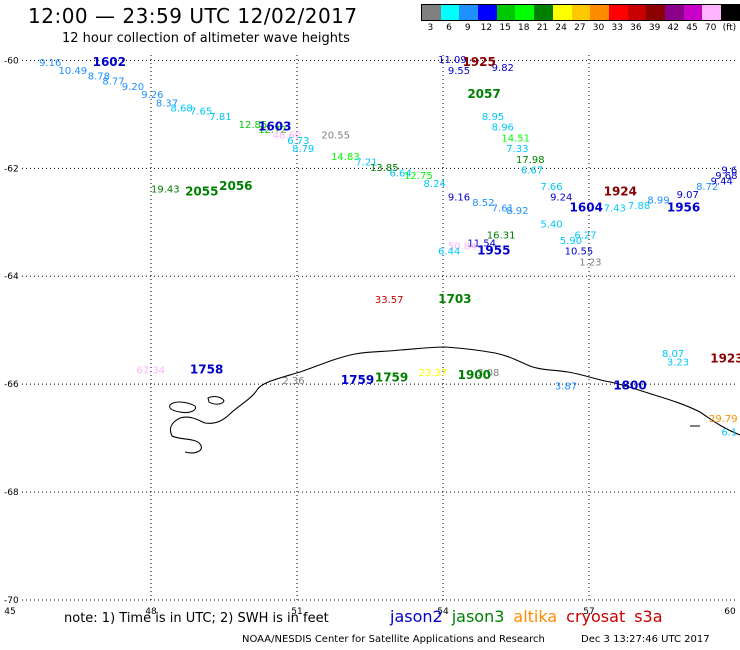 The width and height of the screenshot is (740, 650). What do you see at coordinates (435, 184) in the screenshot?
I see `wave-height-label: 8.24` at bounding box center [435, 184].